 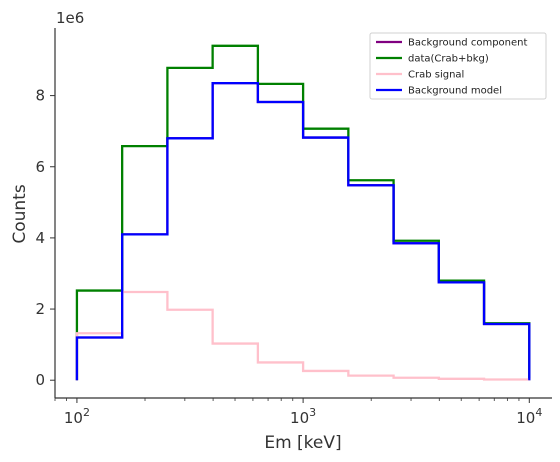 What do you see at coordinates (40, 380) in the screenshot?
I see `y-tick-label-0: 0` at bounding box center [40, 380].